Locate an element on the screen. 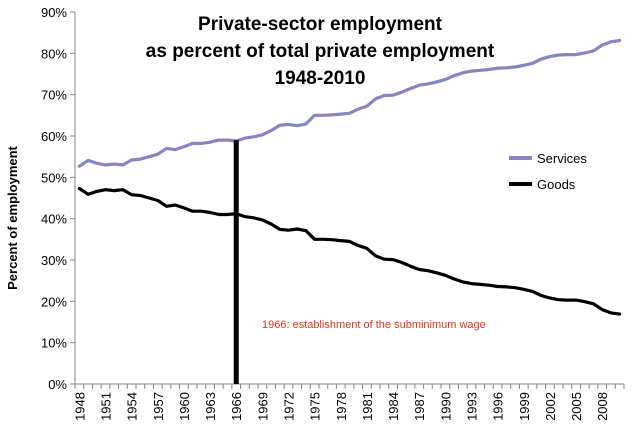 This screenshot has height=433, width=639. y-tick-label: 20% is located at coordinates (54, 301).